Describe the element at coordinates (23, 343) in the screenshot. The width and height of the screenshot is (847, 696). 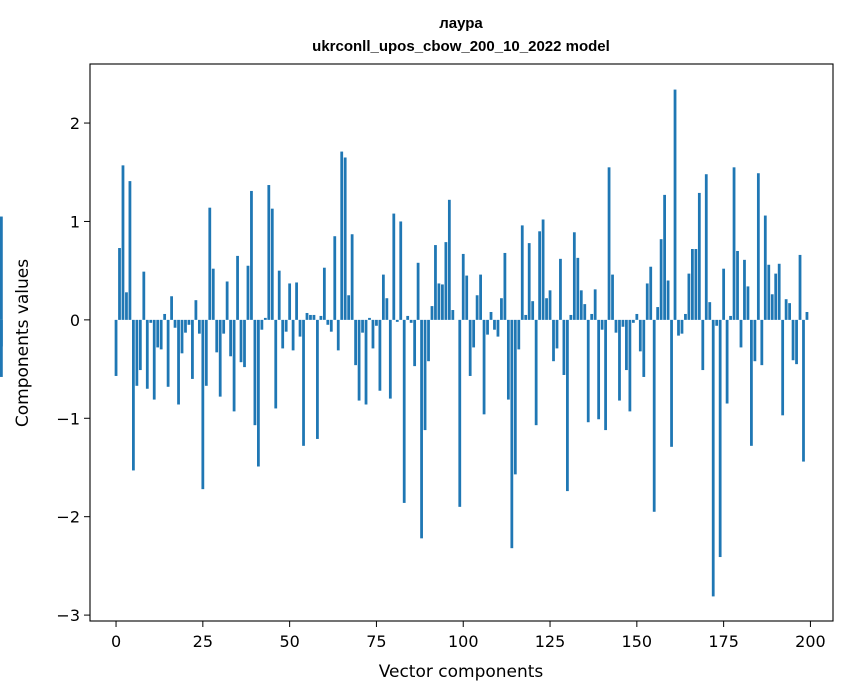
I see `y-axis-label: Components values` at that location.